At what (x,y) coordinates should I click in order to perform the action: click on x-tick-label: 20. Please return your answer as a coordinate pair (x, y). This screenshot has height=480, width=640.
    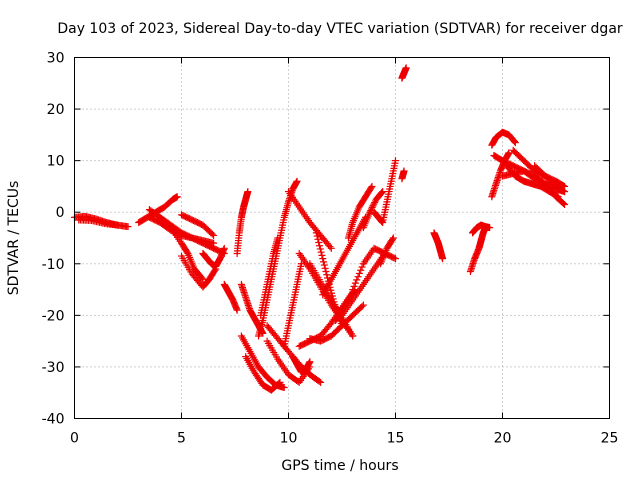
    Looking at the image, I should click on (503, 439).